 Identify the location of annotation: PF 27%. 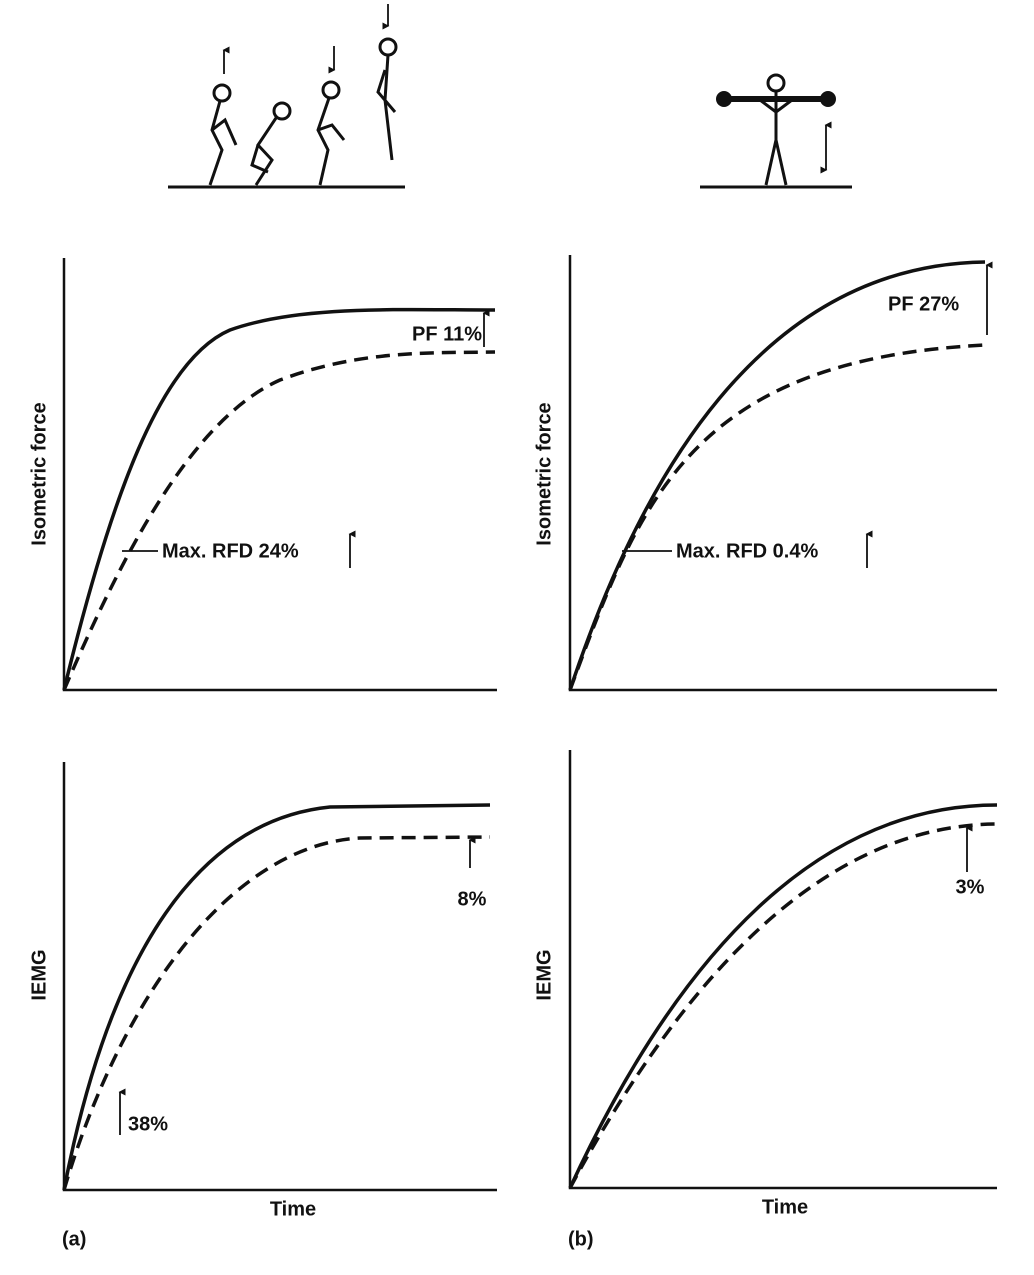
(923, 304).